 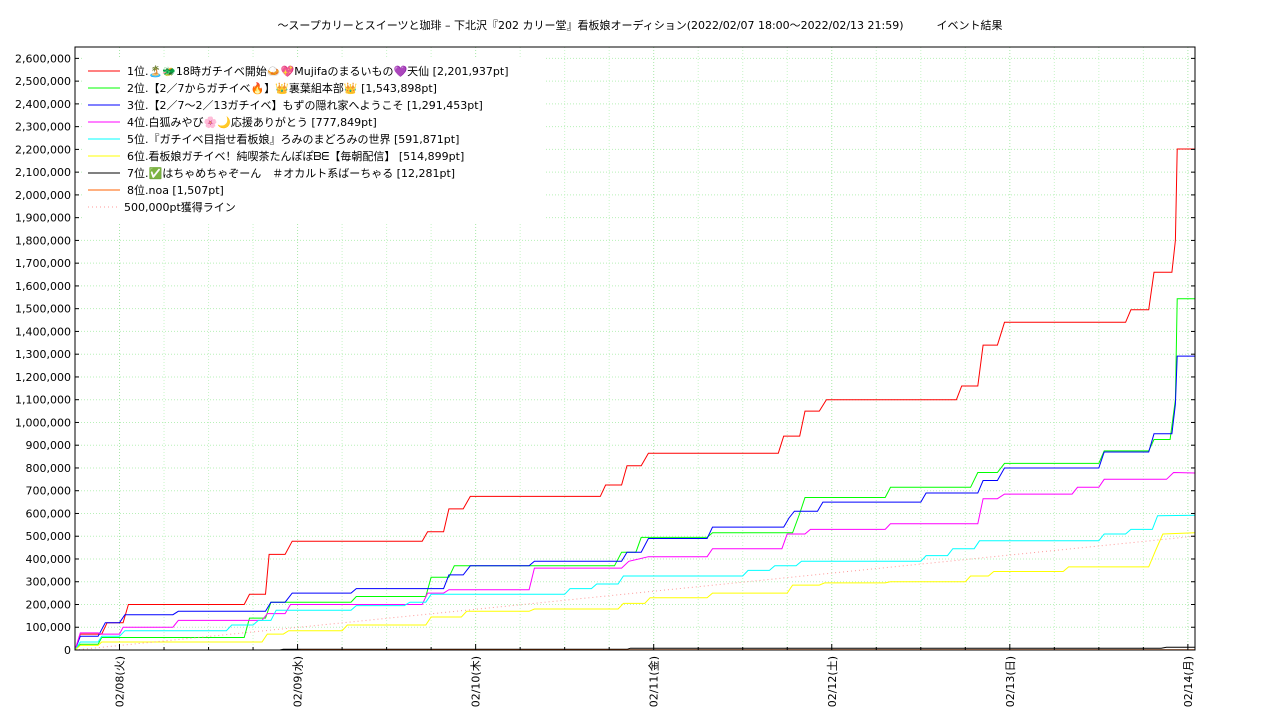 What do you see at coordinates (49, 604) in the screenshot?
I see `y-tick-label: 200,000` at bounding box center [49, 604].